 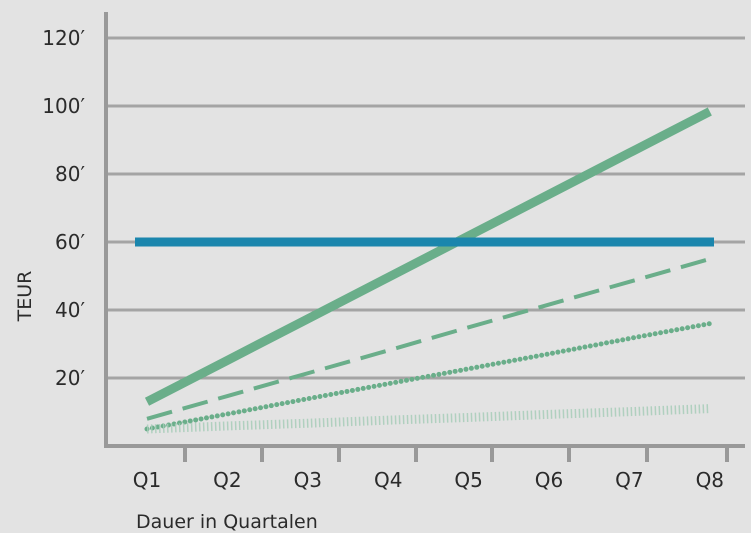 What do you see at coordinates (70, 378) in the screenshot?
I see `y-tick-label: 20′` at bounding box center [70, 378].